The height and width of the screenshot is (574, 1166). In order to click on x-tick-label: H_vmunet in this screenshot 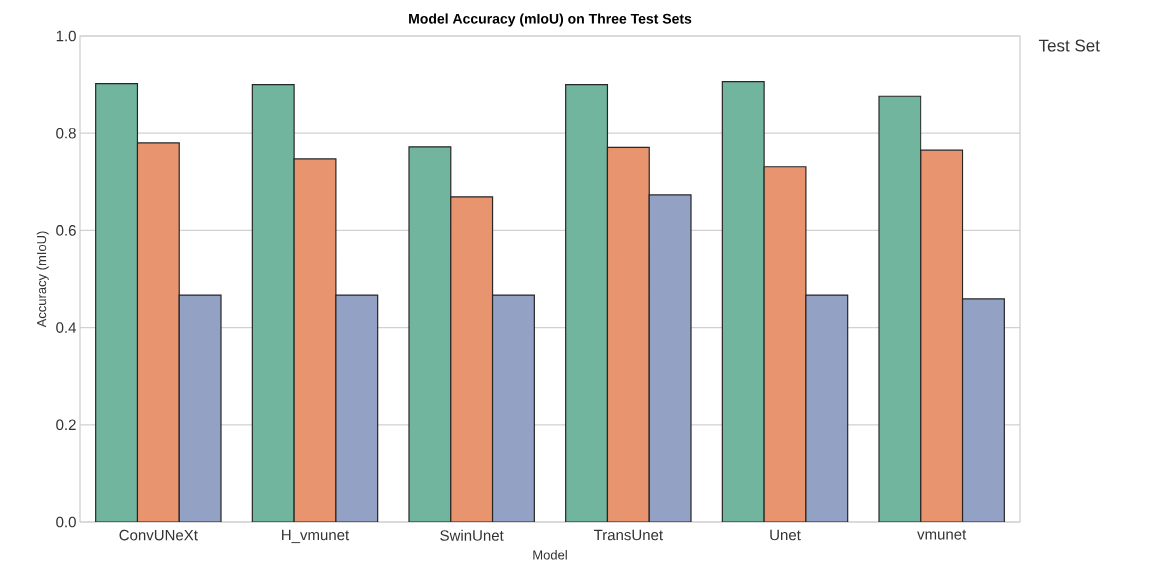, I will do `click(316, 536)`.